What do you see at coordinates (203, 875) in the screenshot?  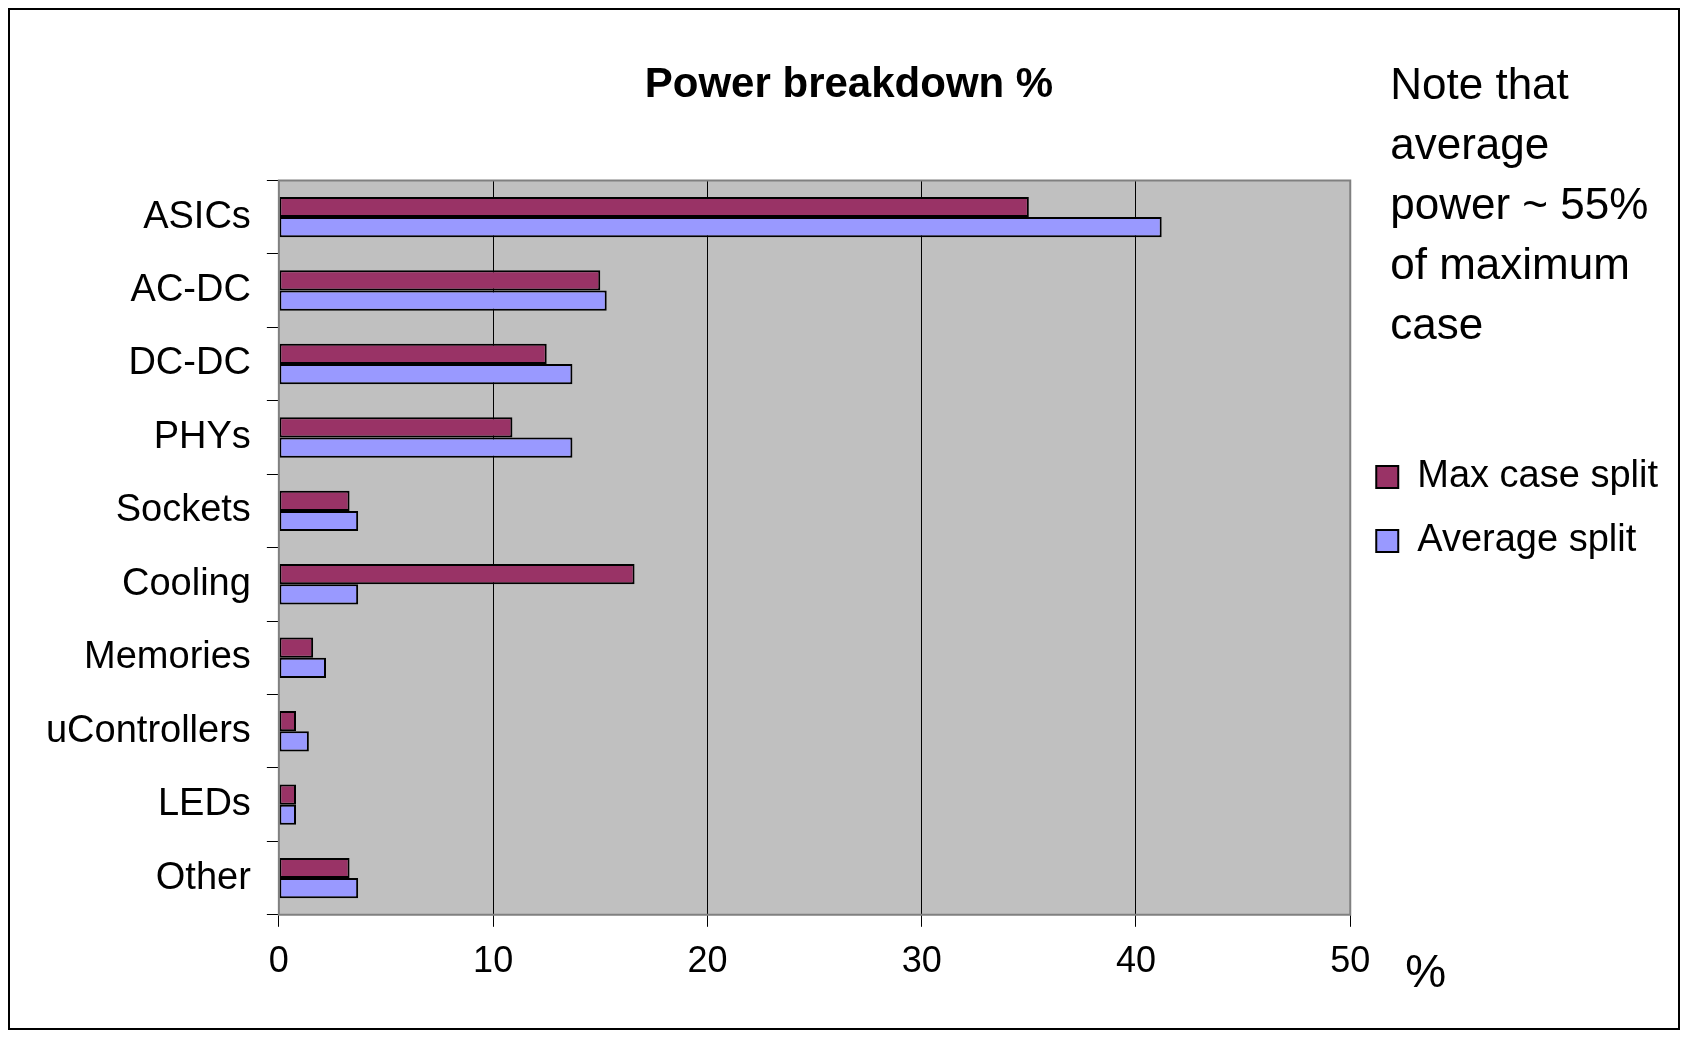 I see `y-tick-label: Other` at bounding box center [203, 875].